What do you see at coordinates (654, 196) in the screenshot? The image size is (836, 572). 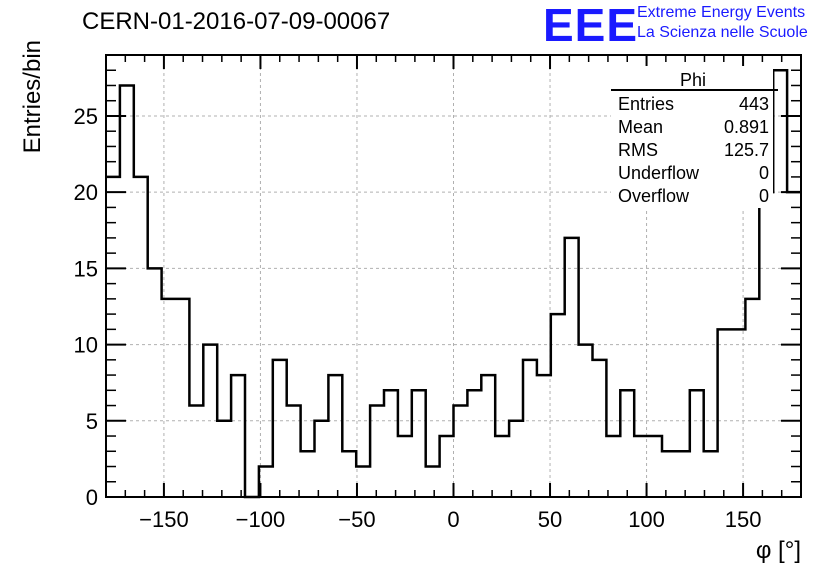 I see `stats-row-label: Overflow` at bounding box center [654, 196].